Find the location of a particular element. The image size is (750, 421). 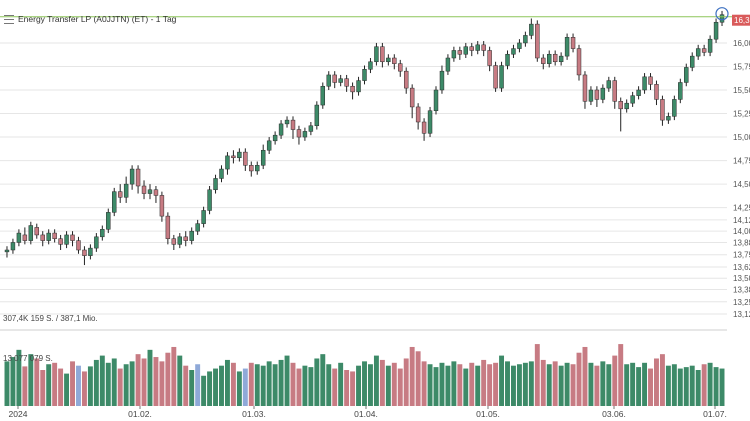

menu-icon is located at coordinates (9, 19).